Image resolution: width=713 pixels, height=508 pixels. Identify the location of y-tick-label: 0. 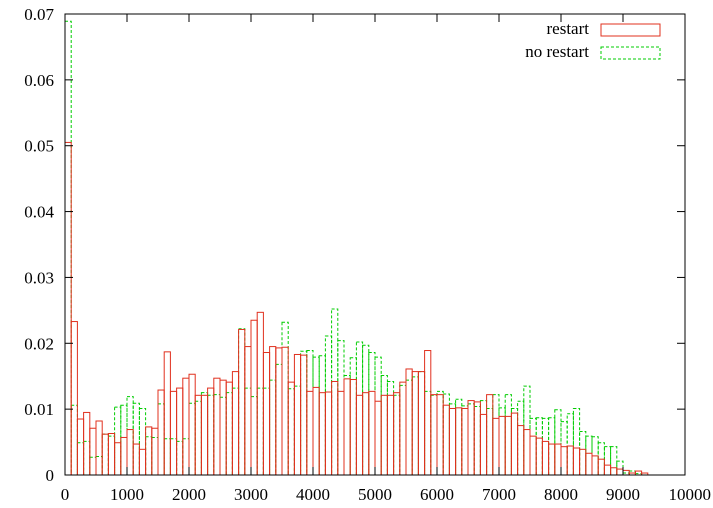
(50, 475).